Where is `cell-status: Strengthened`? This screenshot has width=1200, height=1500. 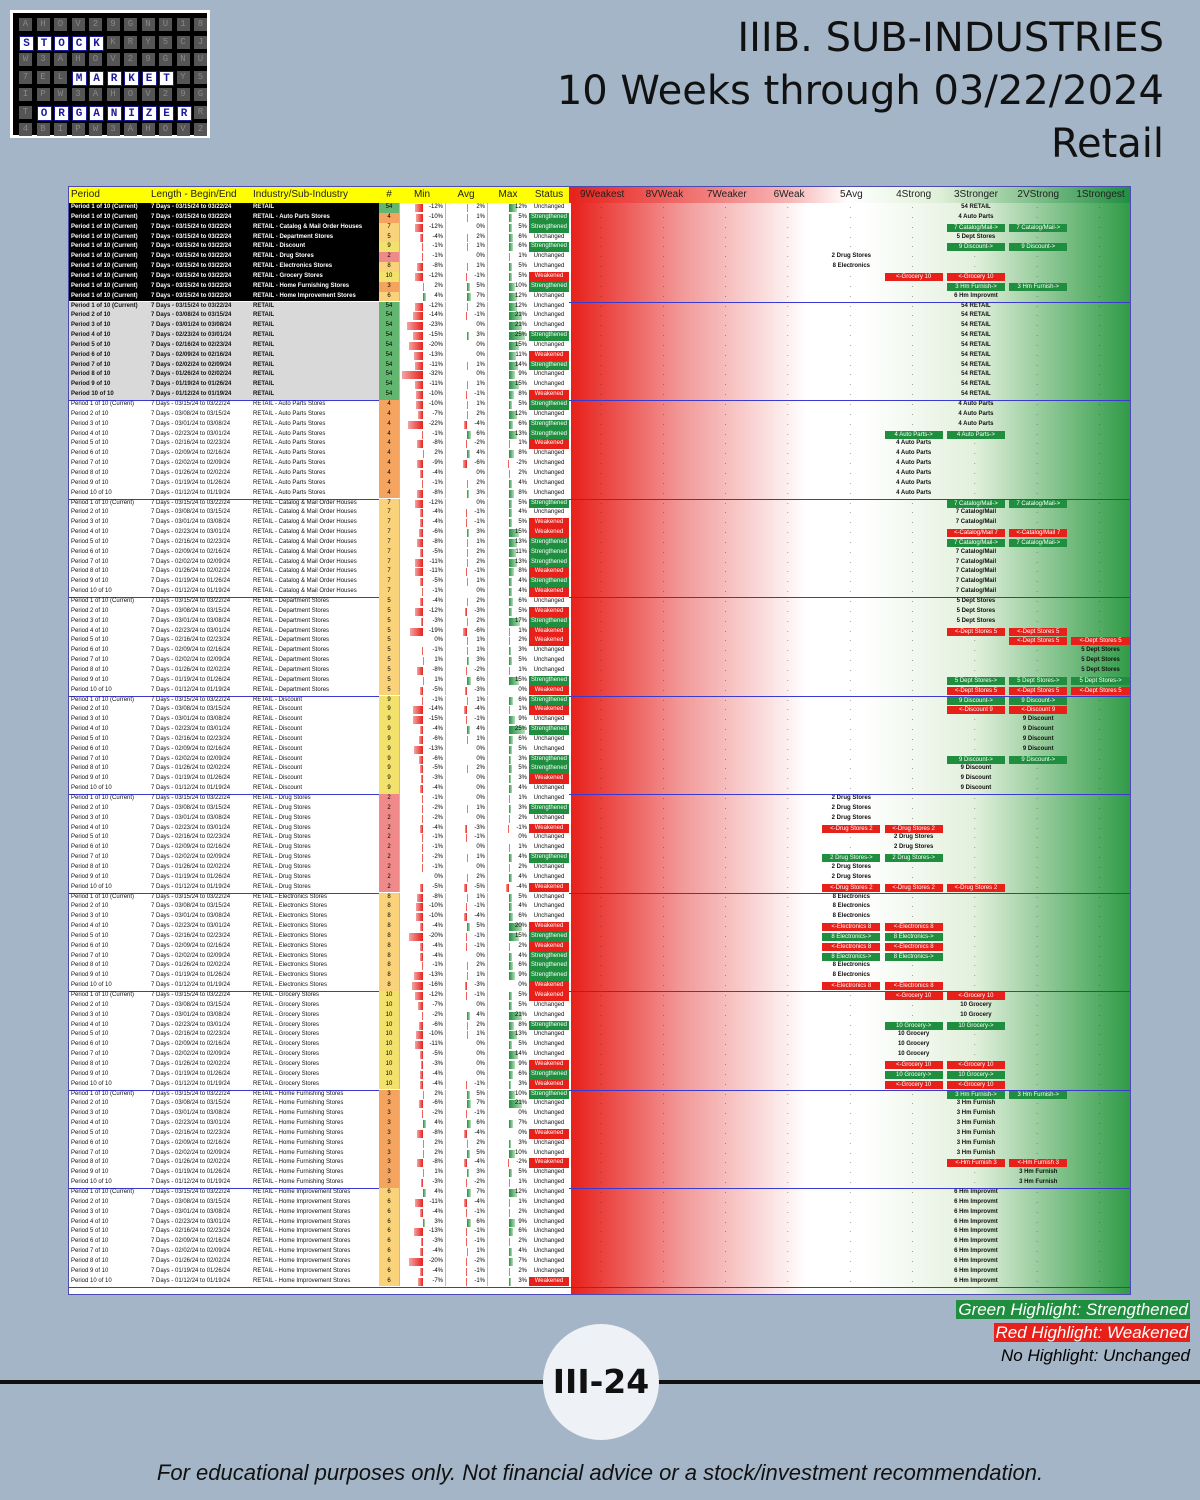
cell-status: Strengthened is located at coordinates (549, 976).